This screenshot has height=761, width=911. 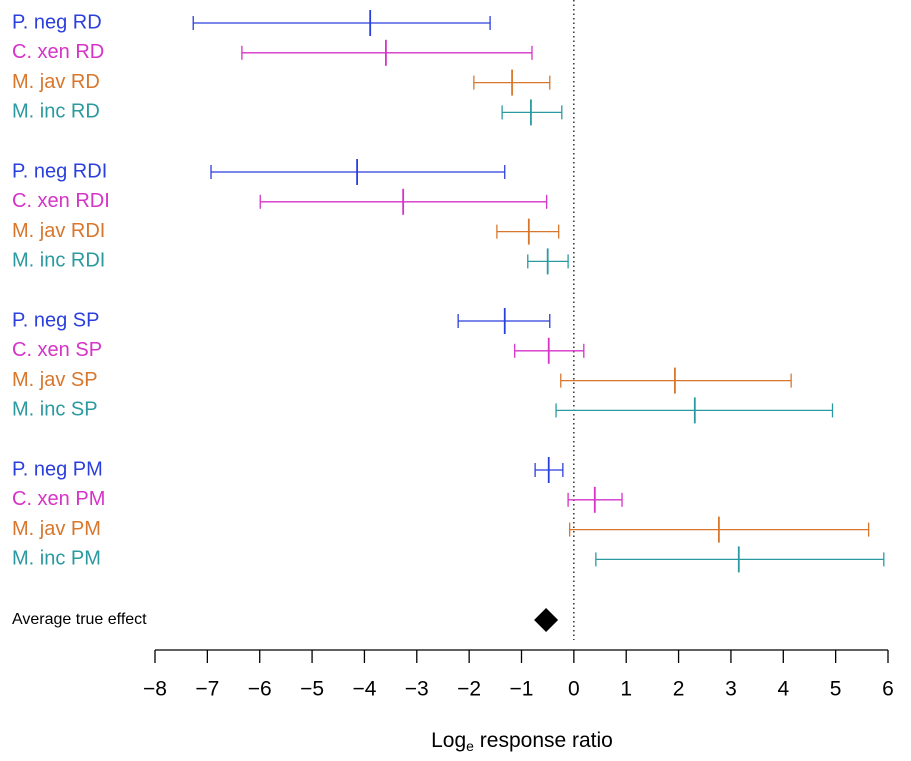 What do you see at coordinates (470, 746) in the screenshot?
I see `x-axis-title-sub: e` at bounding box center [470, 746].